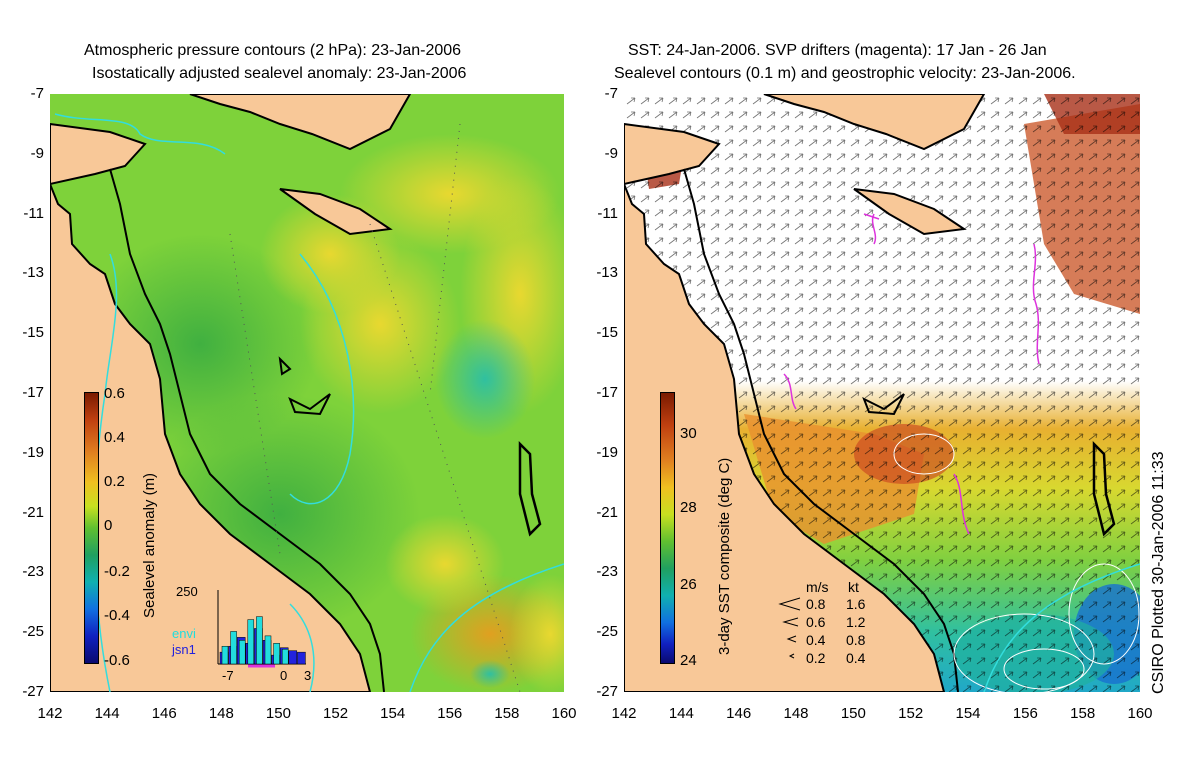 The width and height of the screenshot is (1201, 780). Describe the element at coordinates (816, 622) in the screenshot. I see `velocity-scale-row-1-ms: 0.6` at that location.